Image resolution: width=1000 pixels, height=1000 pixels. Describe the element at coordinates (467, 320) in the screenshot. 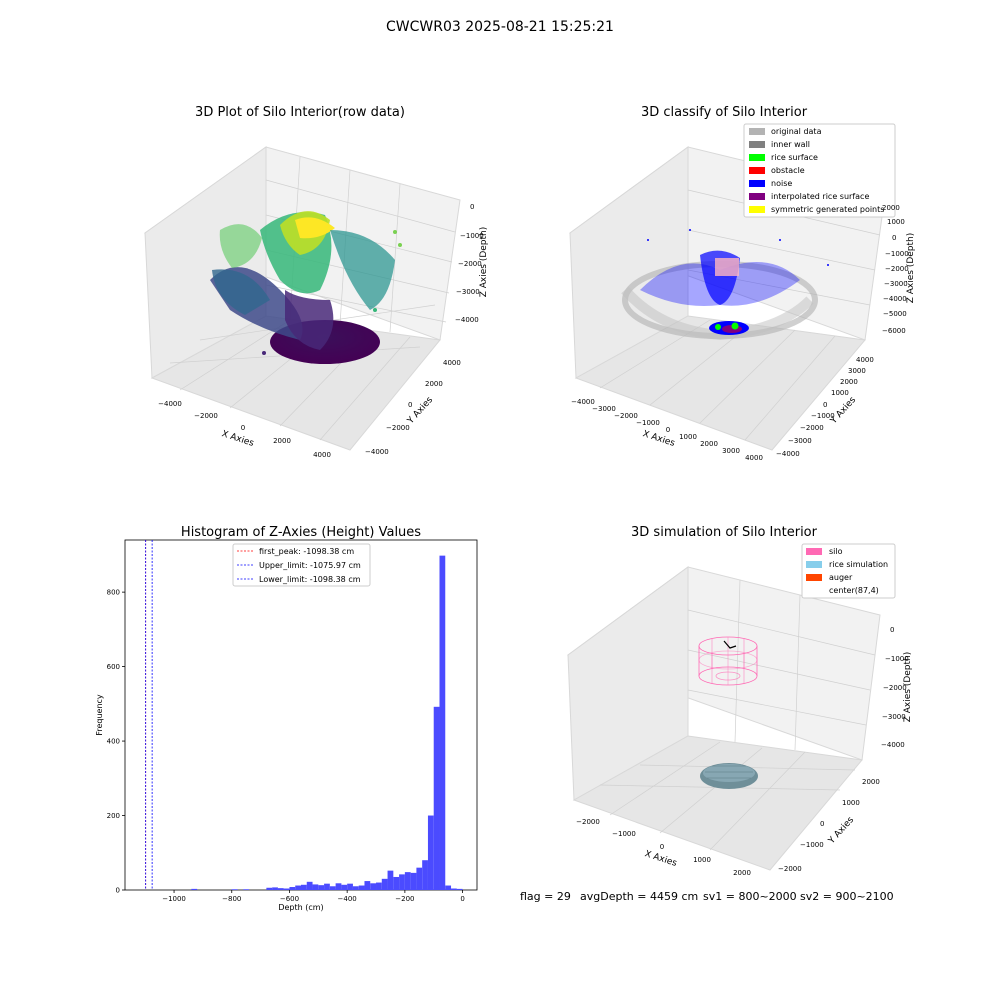

I see `raw-ztick: −4000` at that location.